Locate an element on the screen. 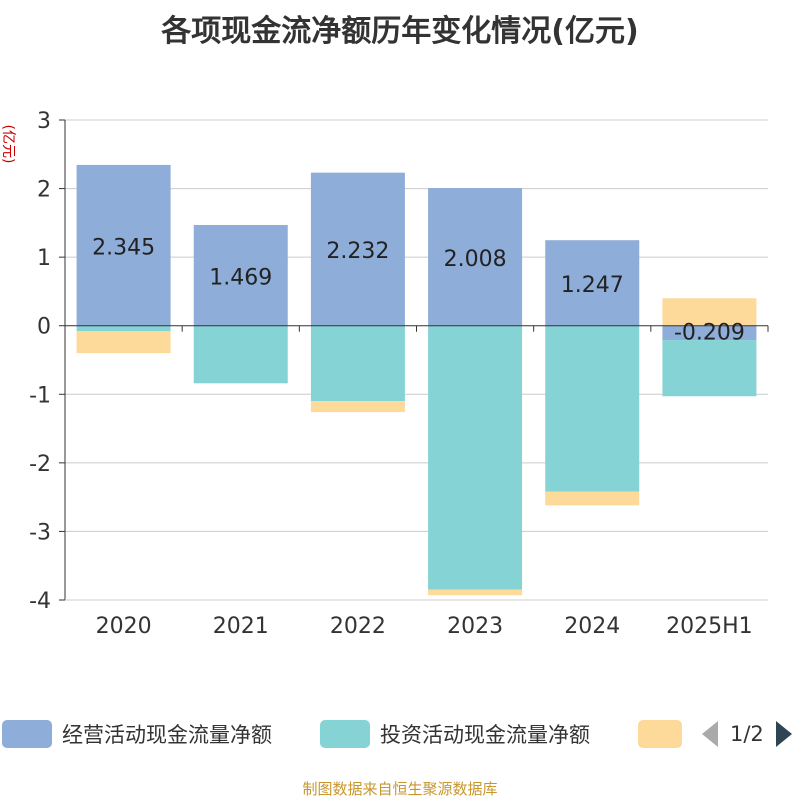  x-tick-label: 2023 is located at coordinates (475, 626).